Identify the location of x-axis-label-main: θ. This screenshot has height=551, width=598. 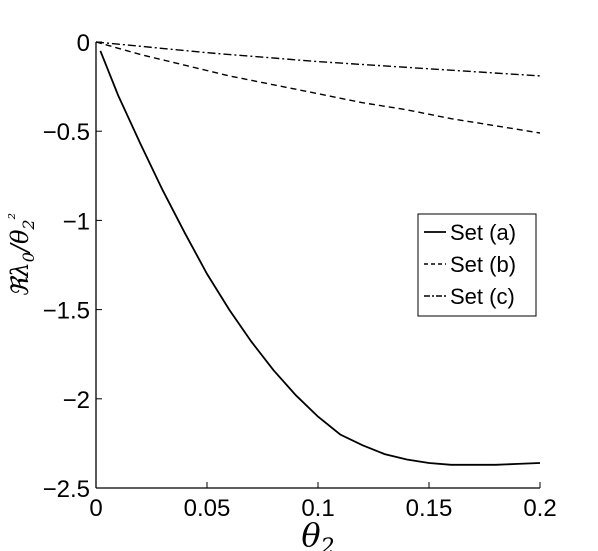
(310, 533).